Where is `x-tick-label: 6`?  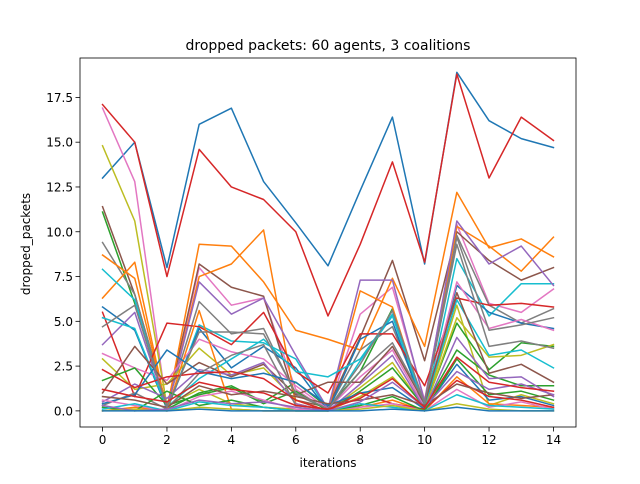
x-tick-label: 6 is located at coordinates (296, 440).